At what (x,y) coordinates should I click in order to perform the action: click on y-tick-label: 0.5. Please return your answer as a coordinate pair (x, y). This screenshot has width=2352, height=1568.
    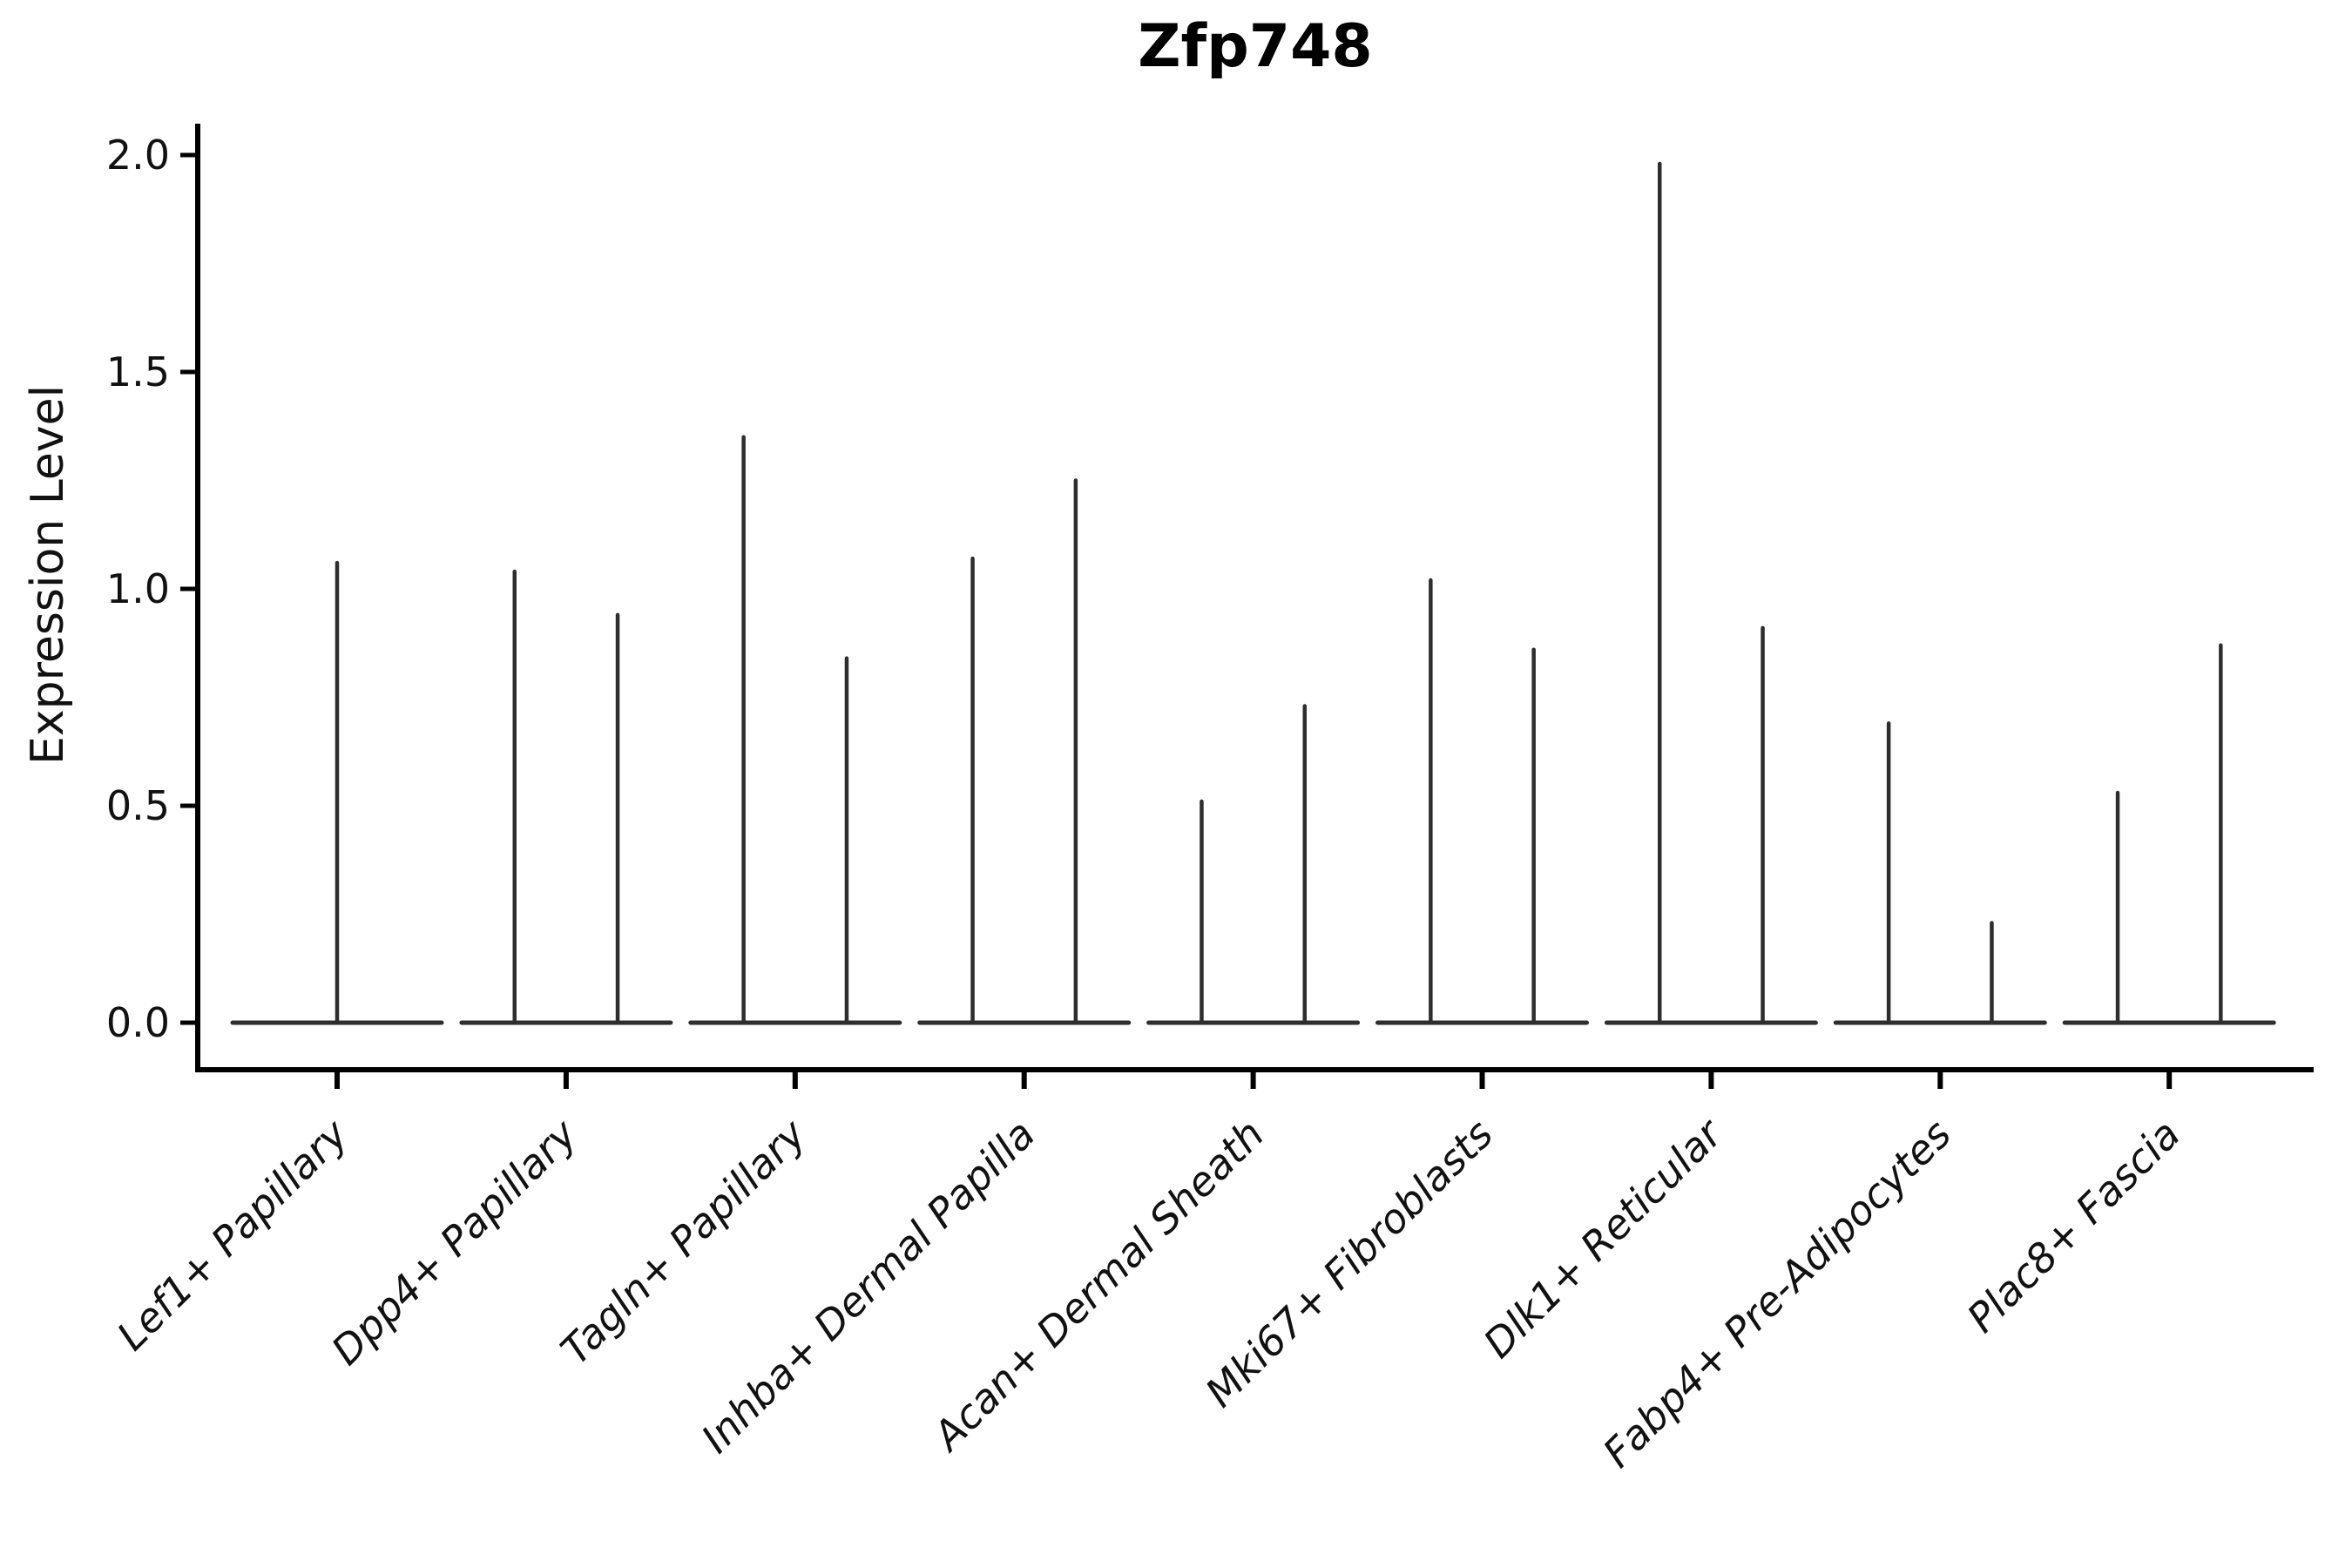
    Looking at the image, I should click on (138, 805).